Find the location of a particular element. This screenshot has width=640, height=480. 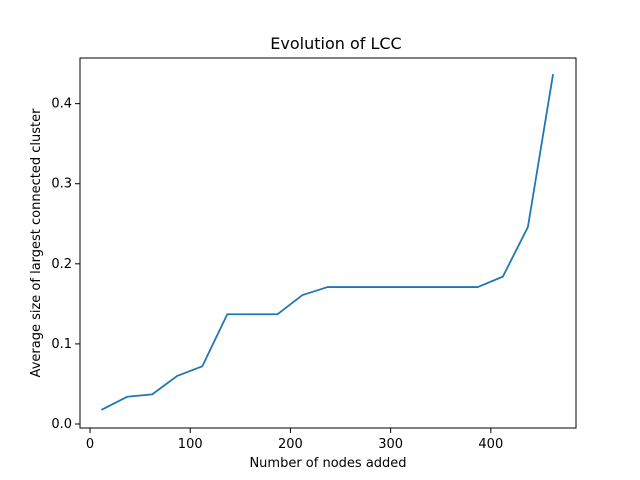

y-tick-label: 0.0 is located at coordinates (61, 424).